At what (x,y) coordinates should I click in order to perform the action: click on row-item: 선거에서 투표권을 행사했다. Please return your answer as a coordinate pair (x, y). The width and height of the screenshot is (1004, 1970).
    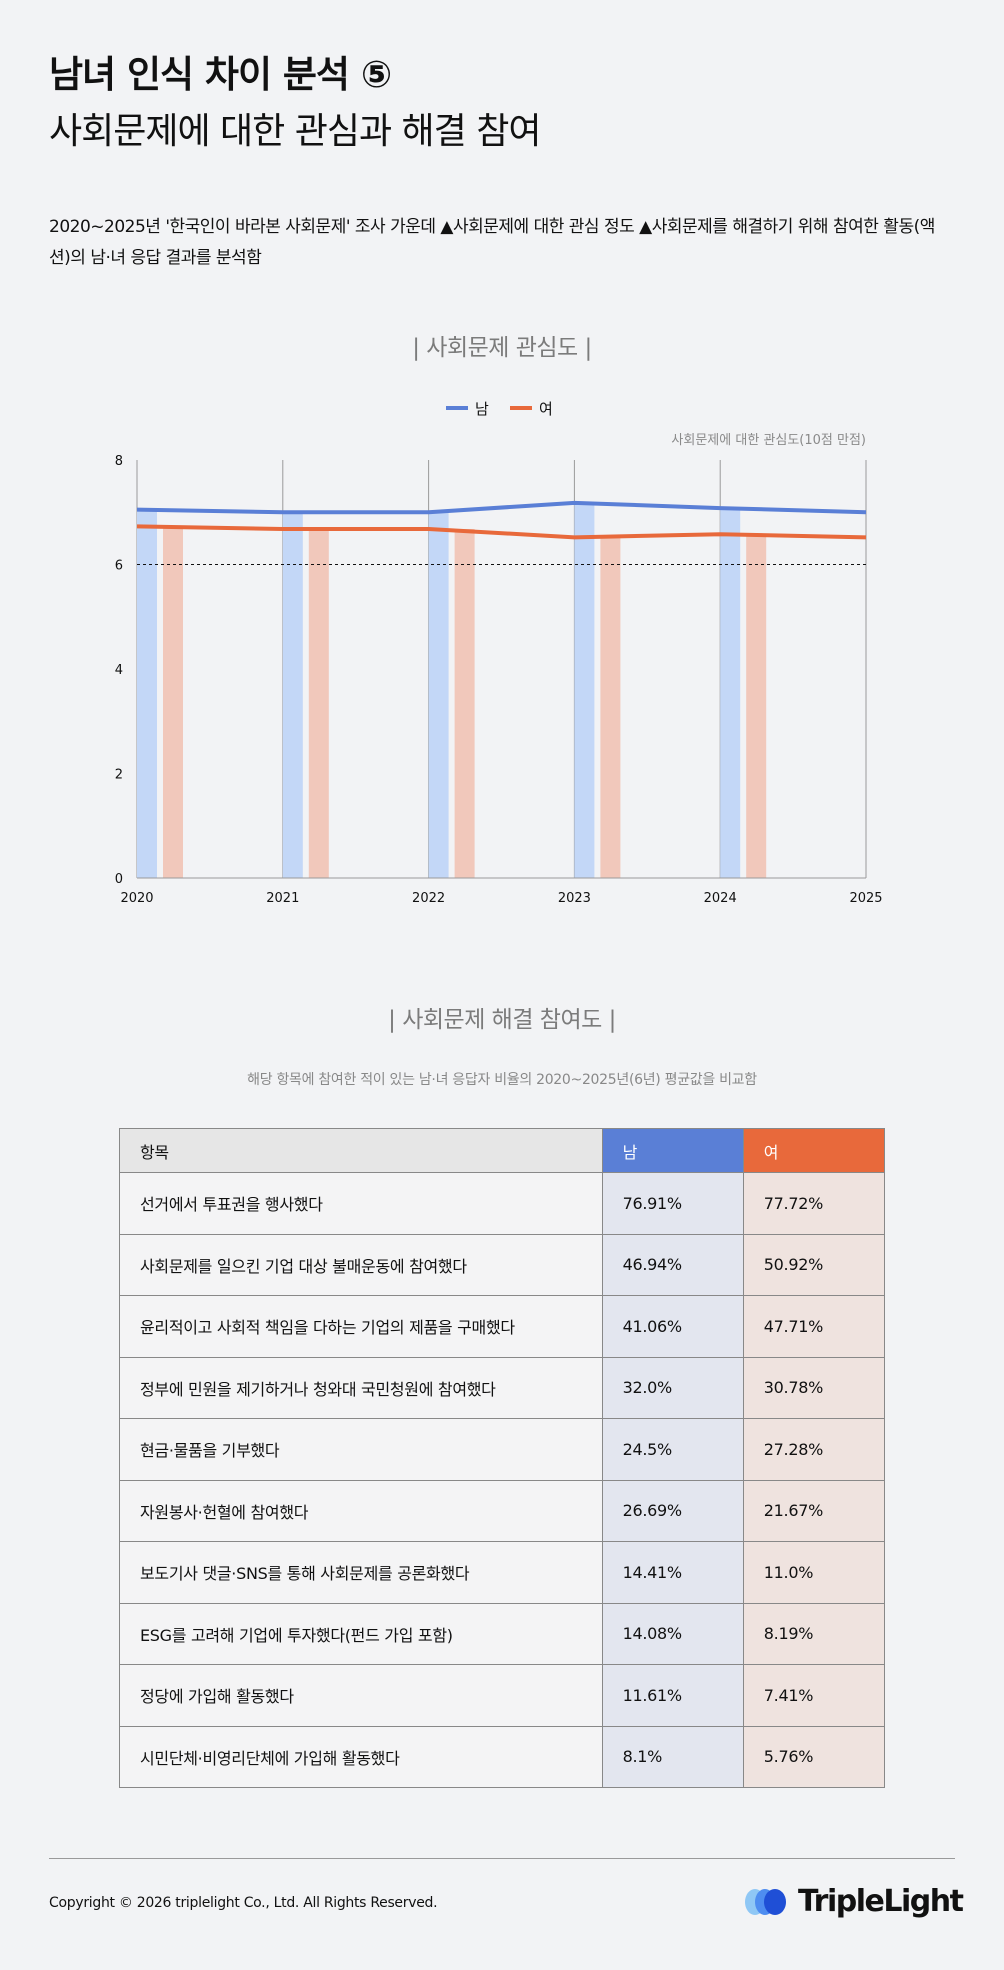
    Looking at the image, I should click on (361, 1203).